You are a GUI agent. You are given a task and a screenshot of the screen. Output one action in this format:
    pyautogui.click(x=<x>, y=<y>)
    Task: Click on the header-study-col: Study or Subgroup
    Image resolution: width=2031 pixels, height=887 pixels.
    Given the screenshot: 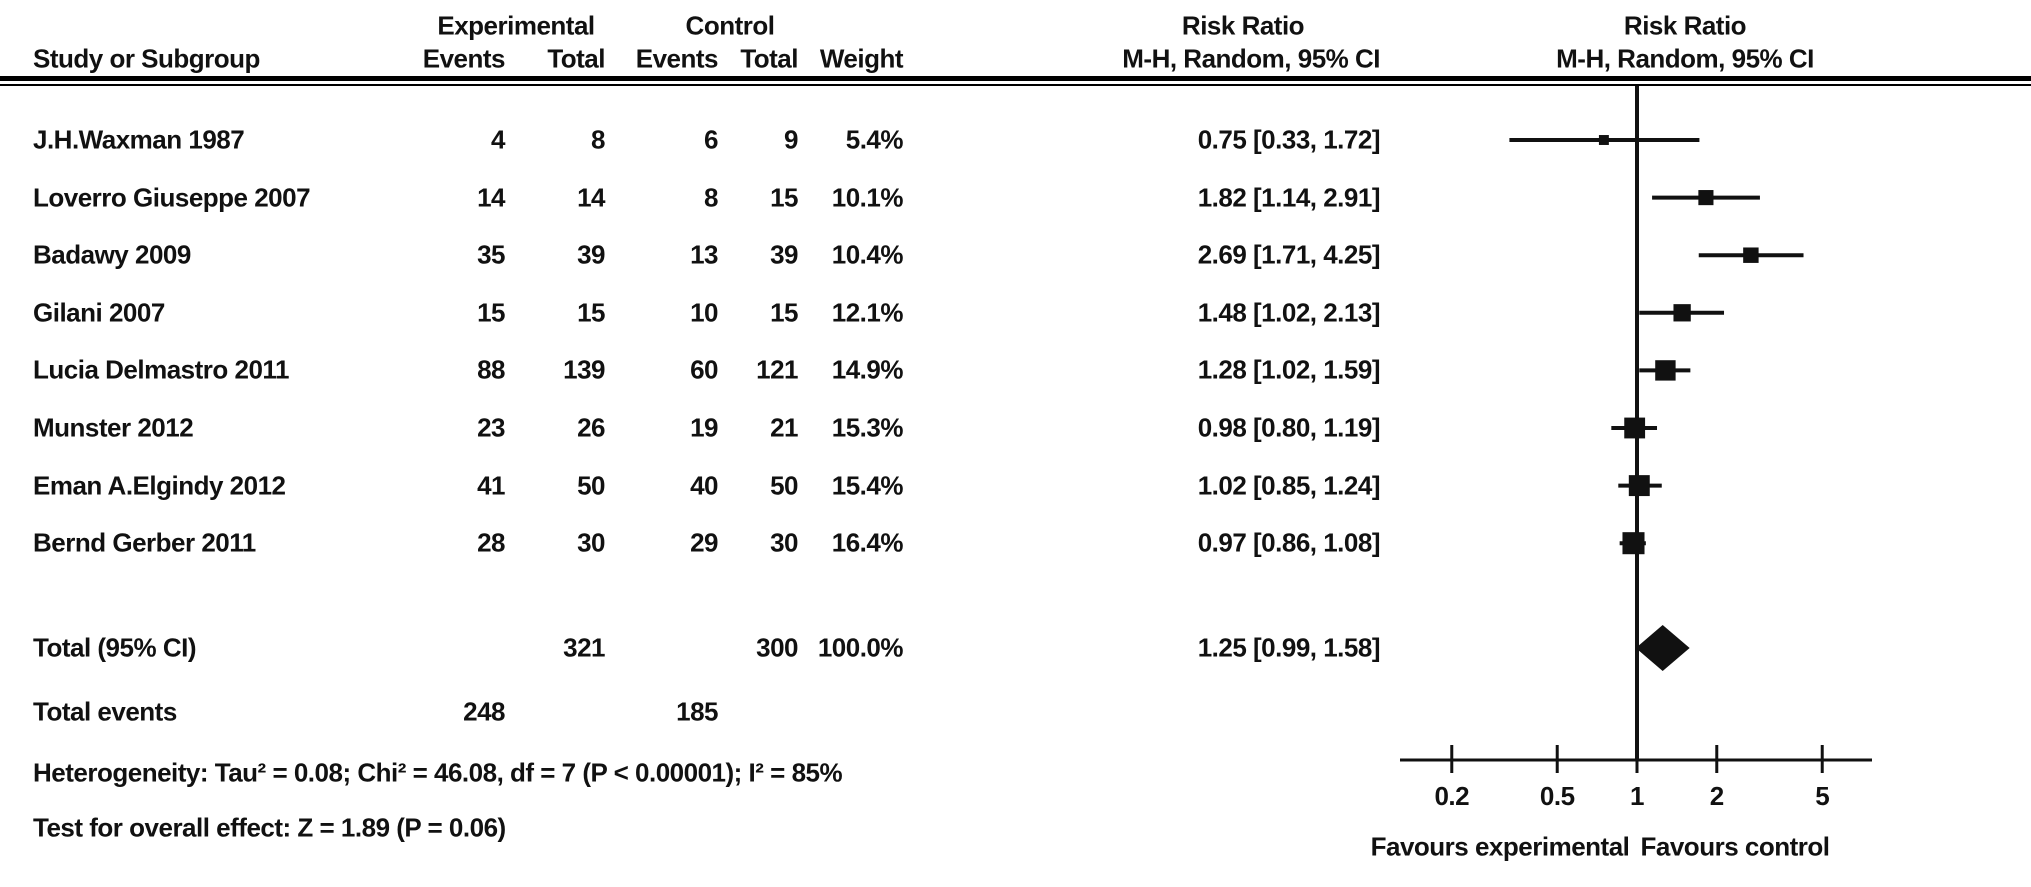 What is the action you would take?
    pyautogui.click(x=146, y=58)
    